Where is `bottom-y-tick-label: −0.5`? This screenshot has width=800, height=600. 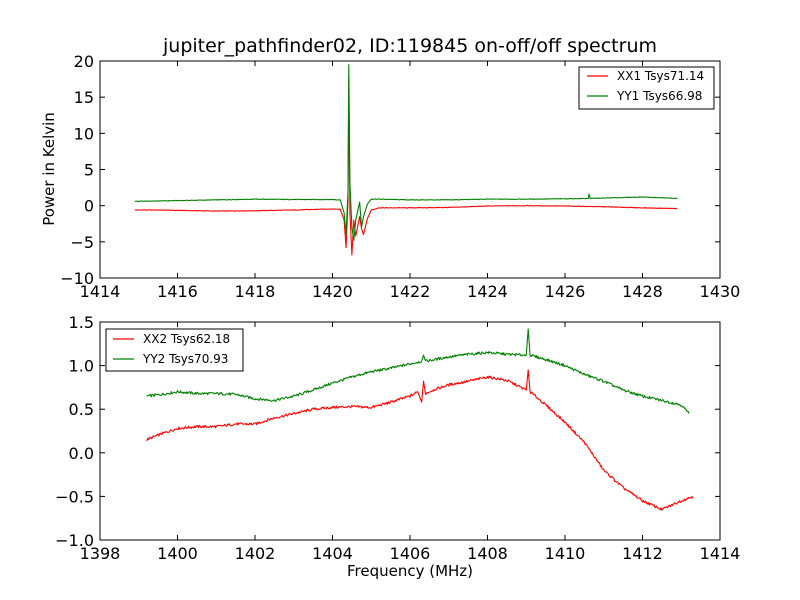
bottom-y-tick-label: −0.5 is located at coordinates (74, 496).